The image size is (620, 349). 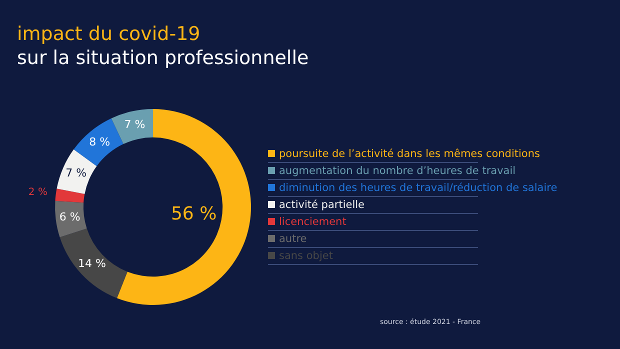 What do you see at coordinates (99, 141) in the screenshot?
I see `data-label: 8 %` at bounding box center [99, 141].